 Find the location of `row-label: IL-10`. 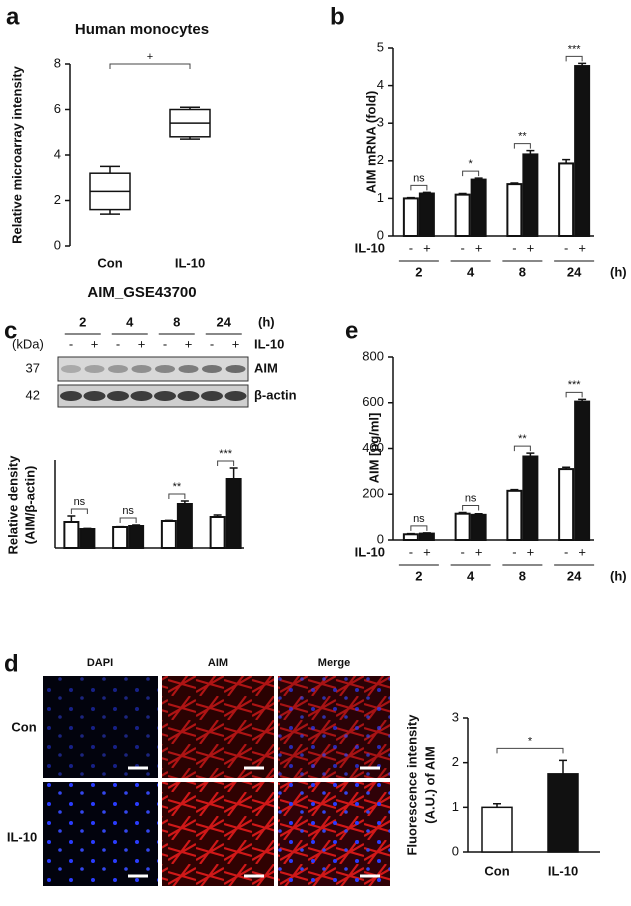

row-label: IL-10 is located at coordinates (22, 836).